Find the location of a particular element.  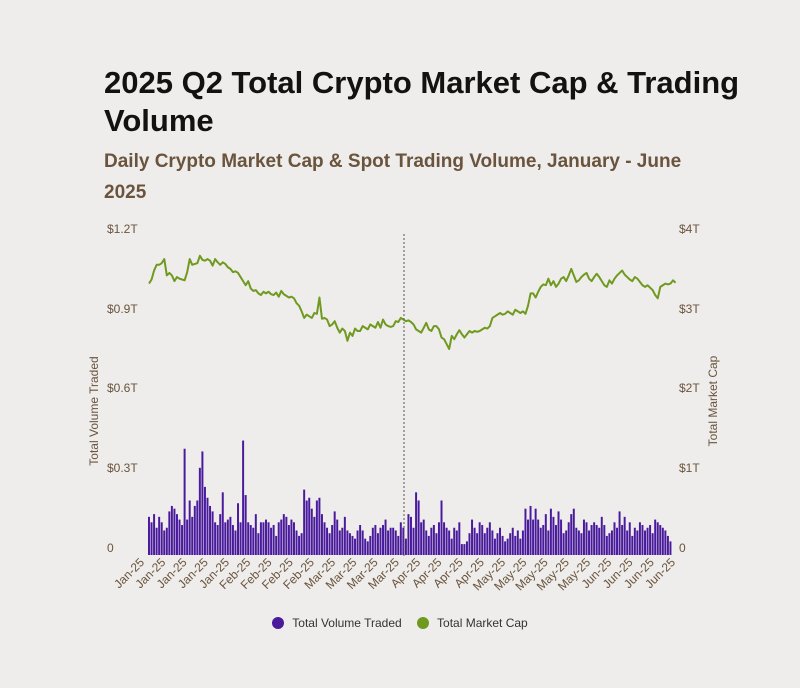

y-right-tick: $2T is located at coordinates (689, 388).